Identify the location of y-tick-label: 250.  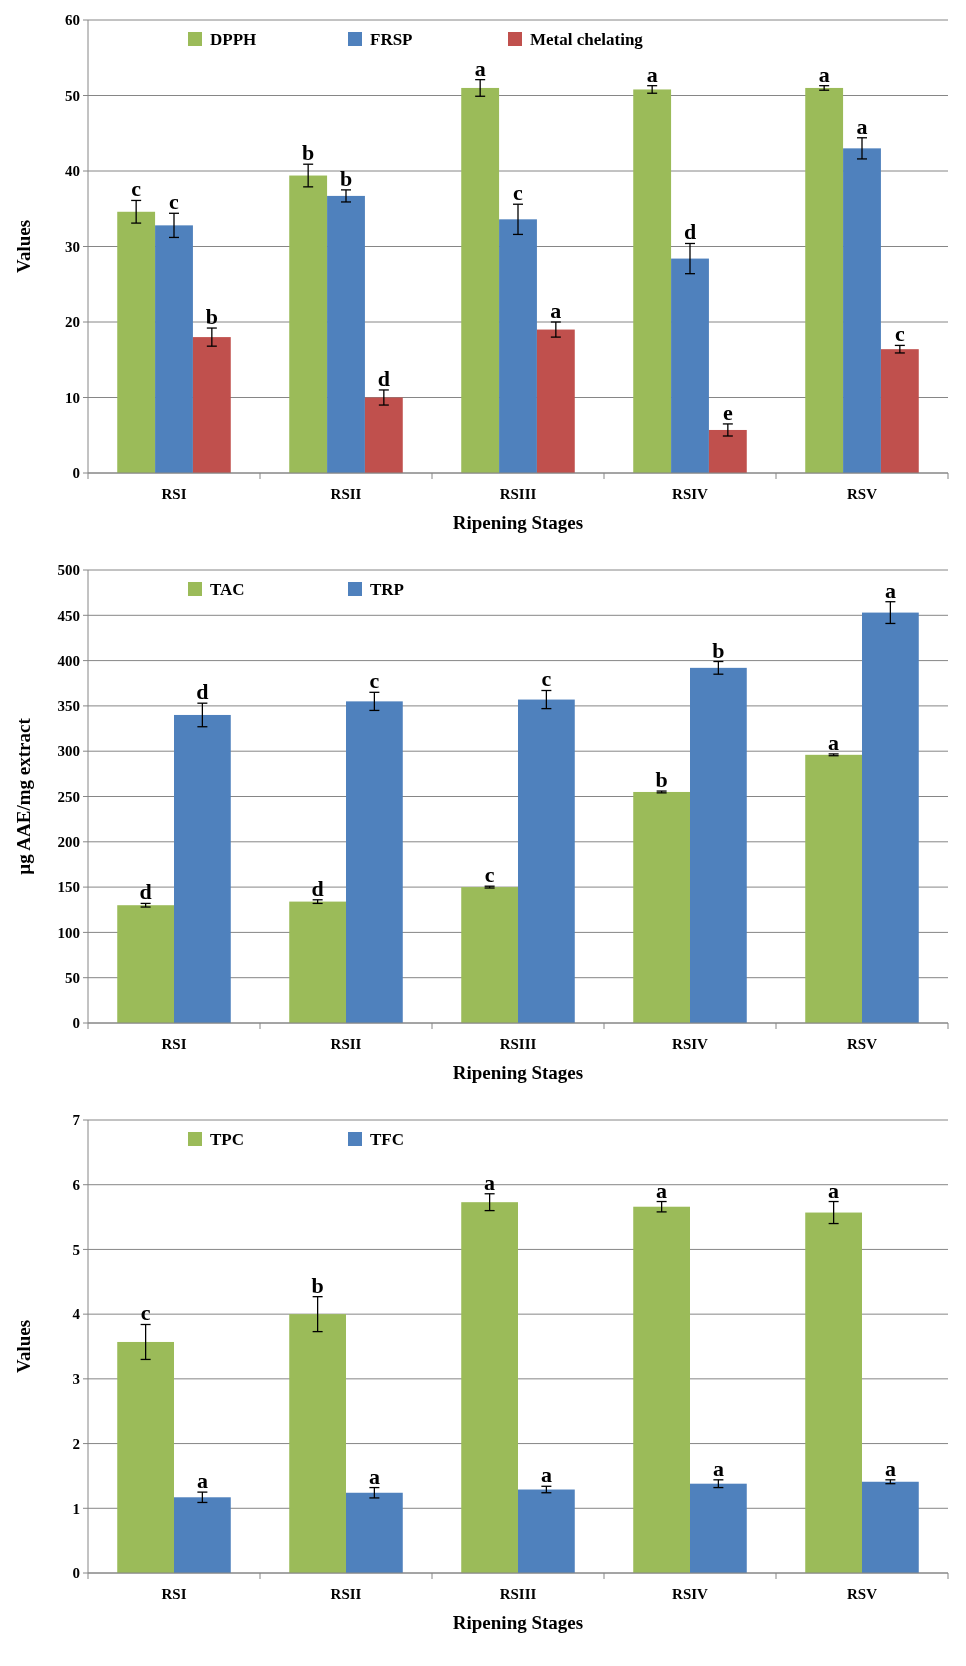
(68, 796).